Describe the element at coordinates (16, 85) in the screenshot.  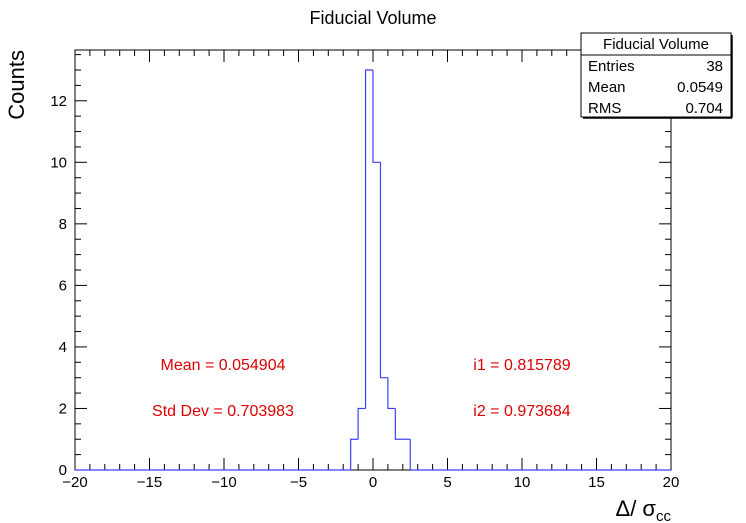
I see `y-axis-label: Counts` at that location.